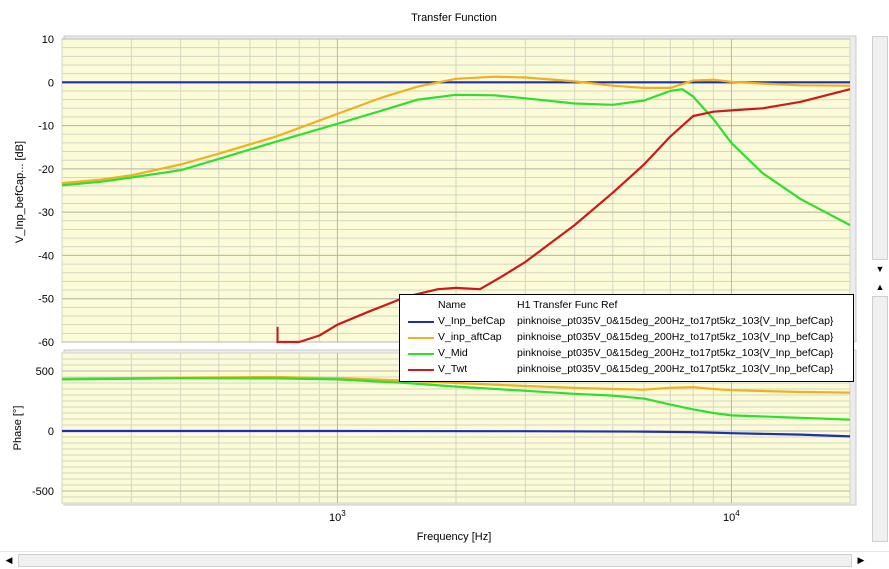 This screenshot has height=569, width=889. I want to click on legend-entry-name: V_Twt, so click(453, 369).